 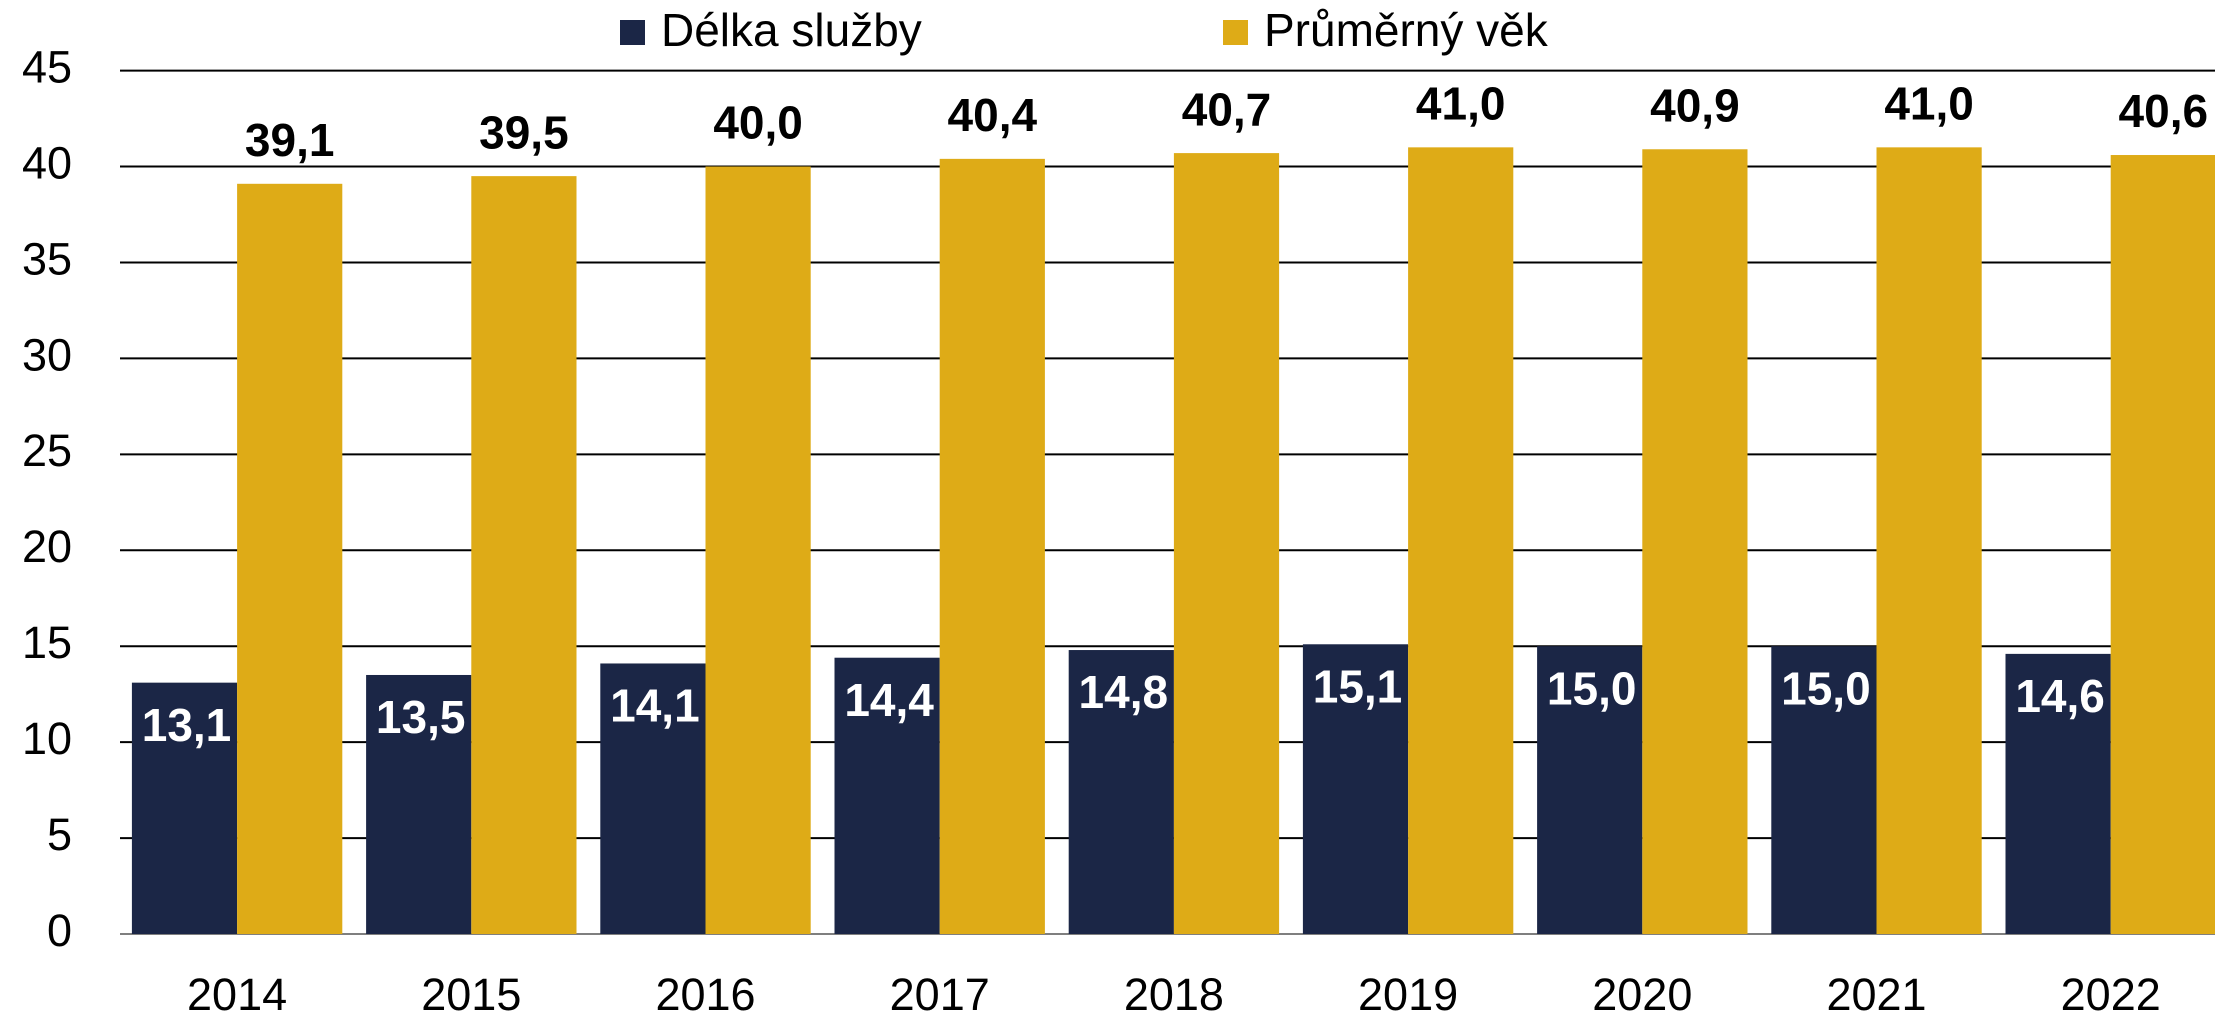 I want to click on x-tick-label: 2018, so click(x=1174, y=994).